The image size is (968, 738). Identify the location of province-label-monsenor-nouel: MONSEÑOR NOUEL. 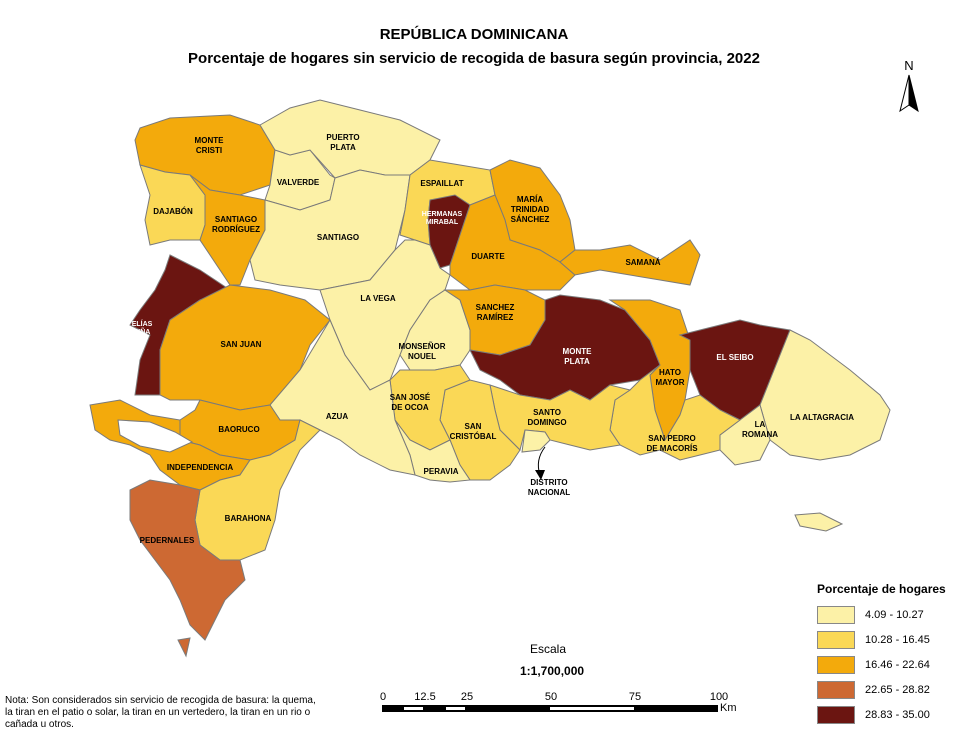
(422, 351).